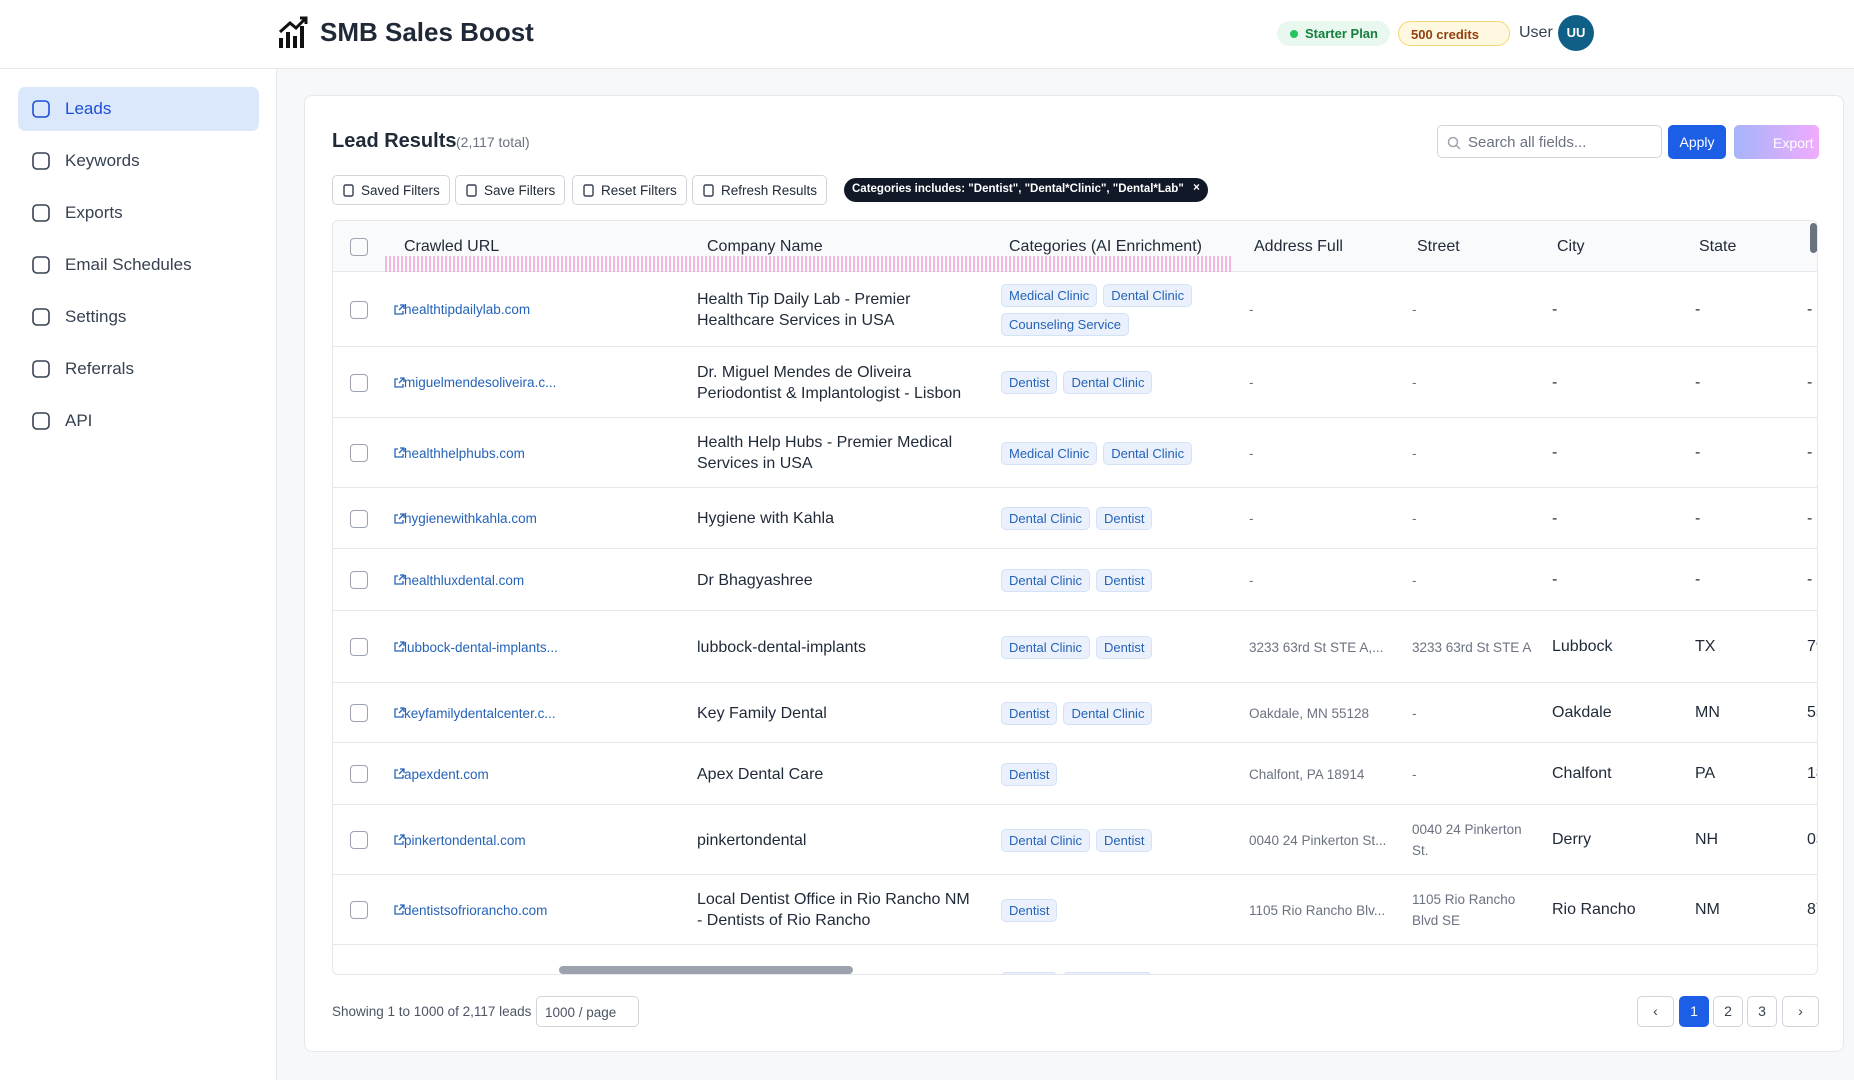 Image resolution: width=1854 pixels, height=1080 pixels. What do you see at coordinates (138, 109) in the screenshot?
I see `nav-item: Leads` at bounding box center [138, 109].